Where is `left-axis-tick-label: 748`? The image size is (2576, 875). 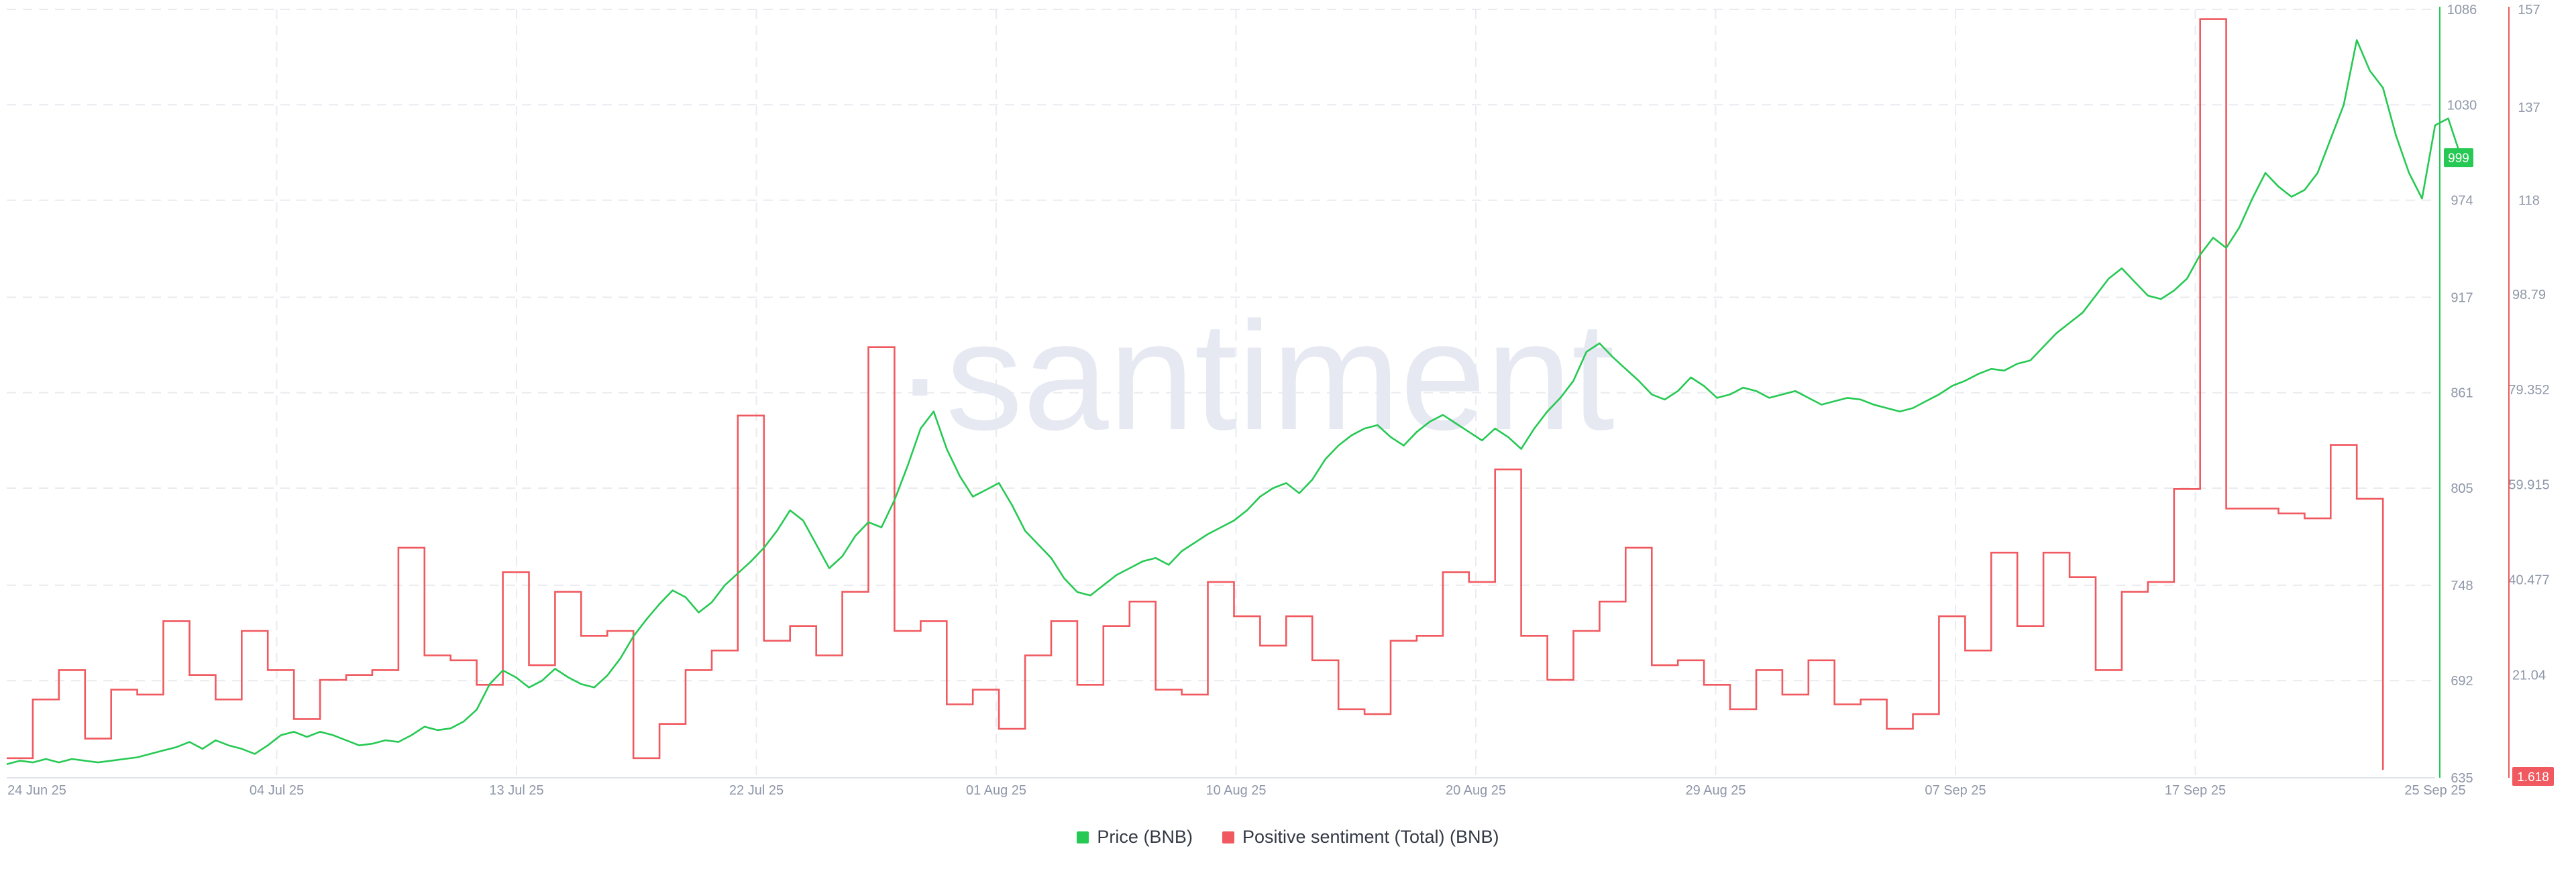
left-axis-tick-label: 748 is located at coordinates (2462, 586).